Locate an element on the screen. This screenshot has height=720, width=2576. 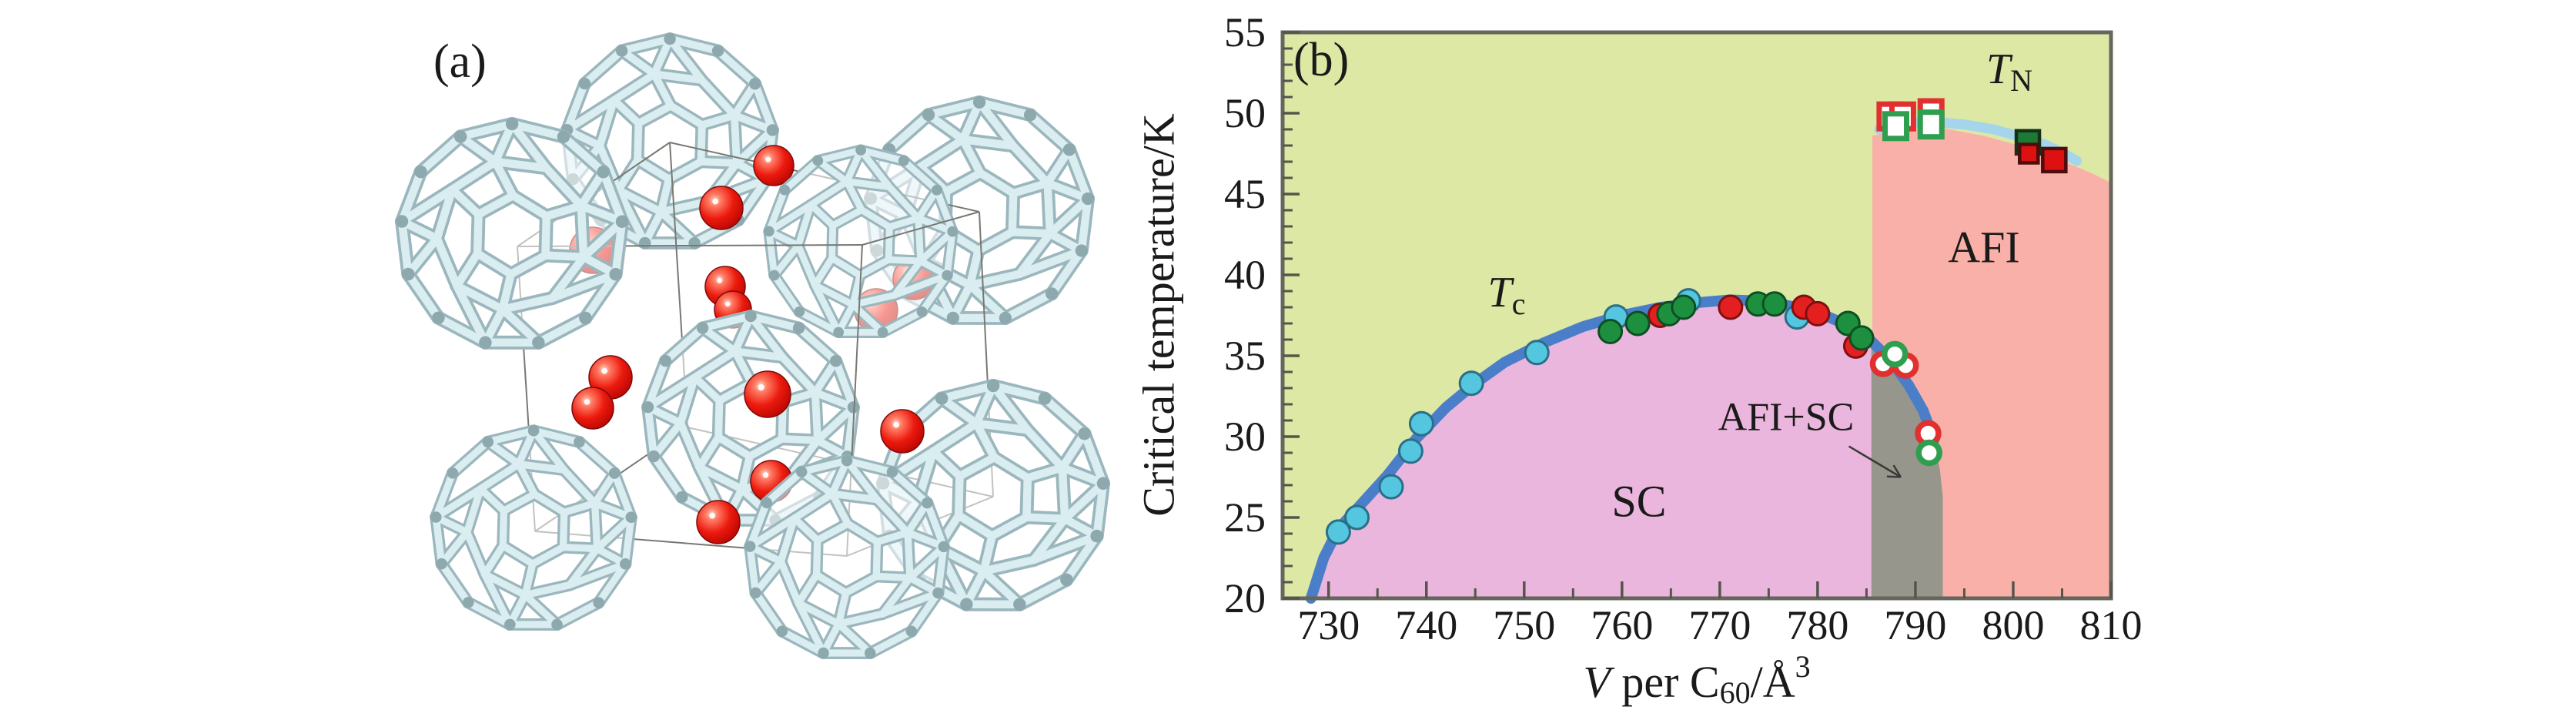
marker-tc-green-filled-circle is located at coordinates (1684, 307).